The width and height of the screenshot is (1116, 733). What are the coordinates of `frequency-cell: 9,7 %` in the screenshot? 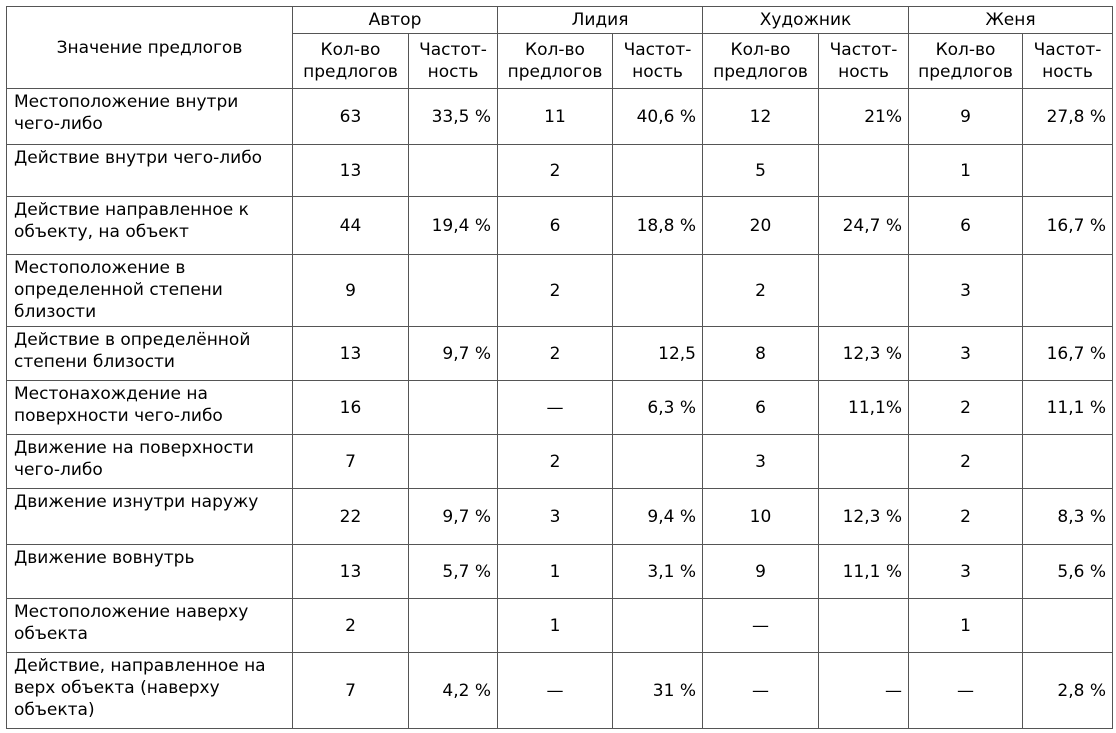 It's located at (453, 353).